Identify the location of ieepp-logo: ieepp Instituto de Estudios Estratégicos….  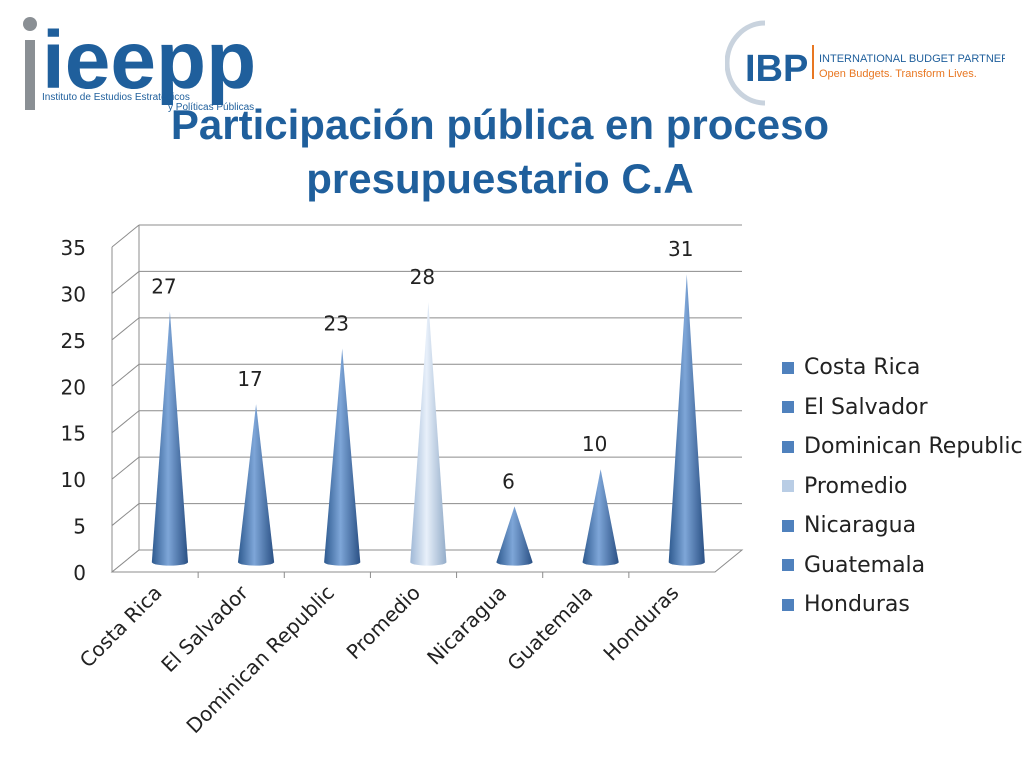
(139, 64).